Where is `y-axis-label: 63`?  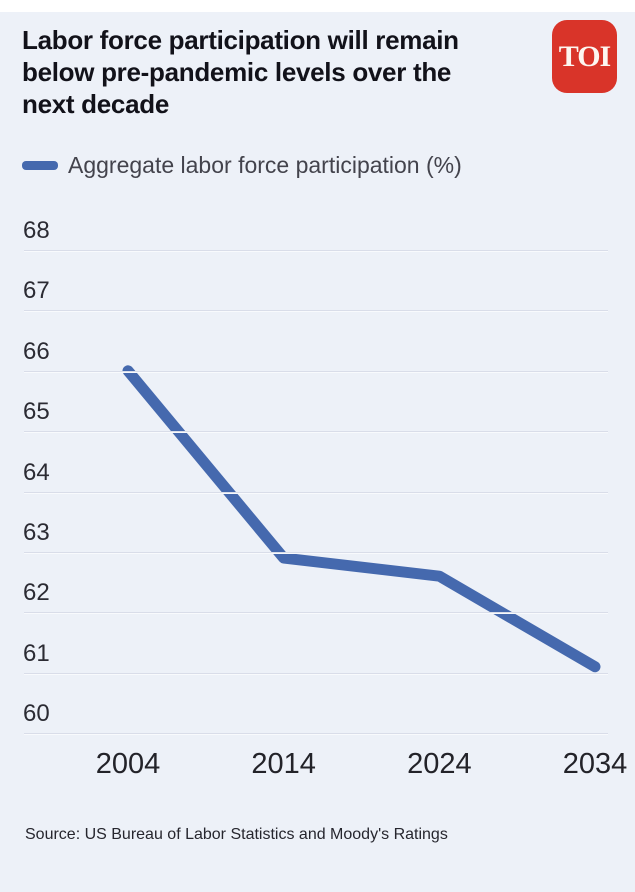
y-axis-label: 63 is located at coordinates (36, 532).